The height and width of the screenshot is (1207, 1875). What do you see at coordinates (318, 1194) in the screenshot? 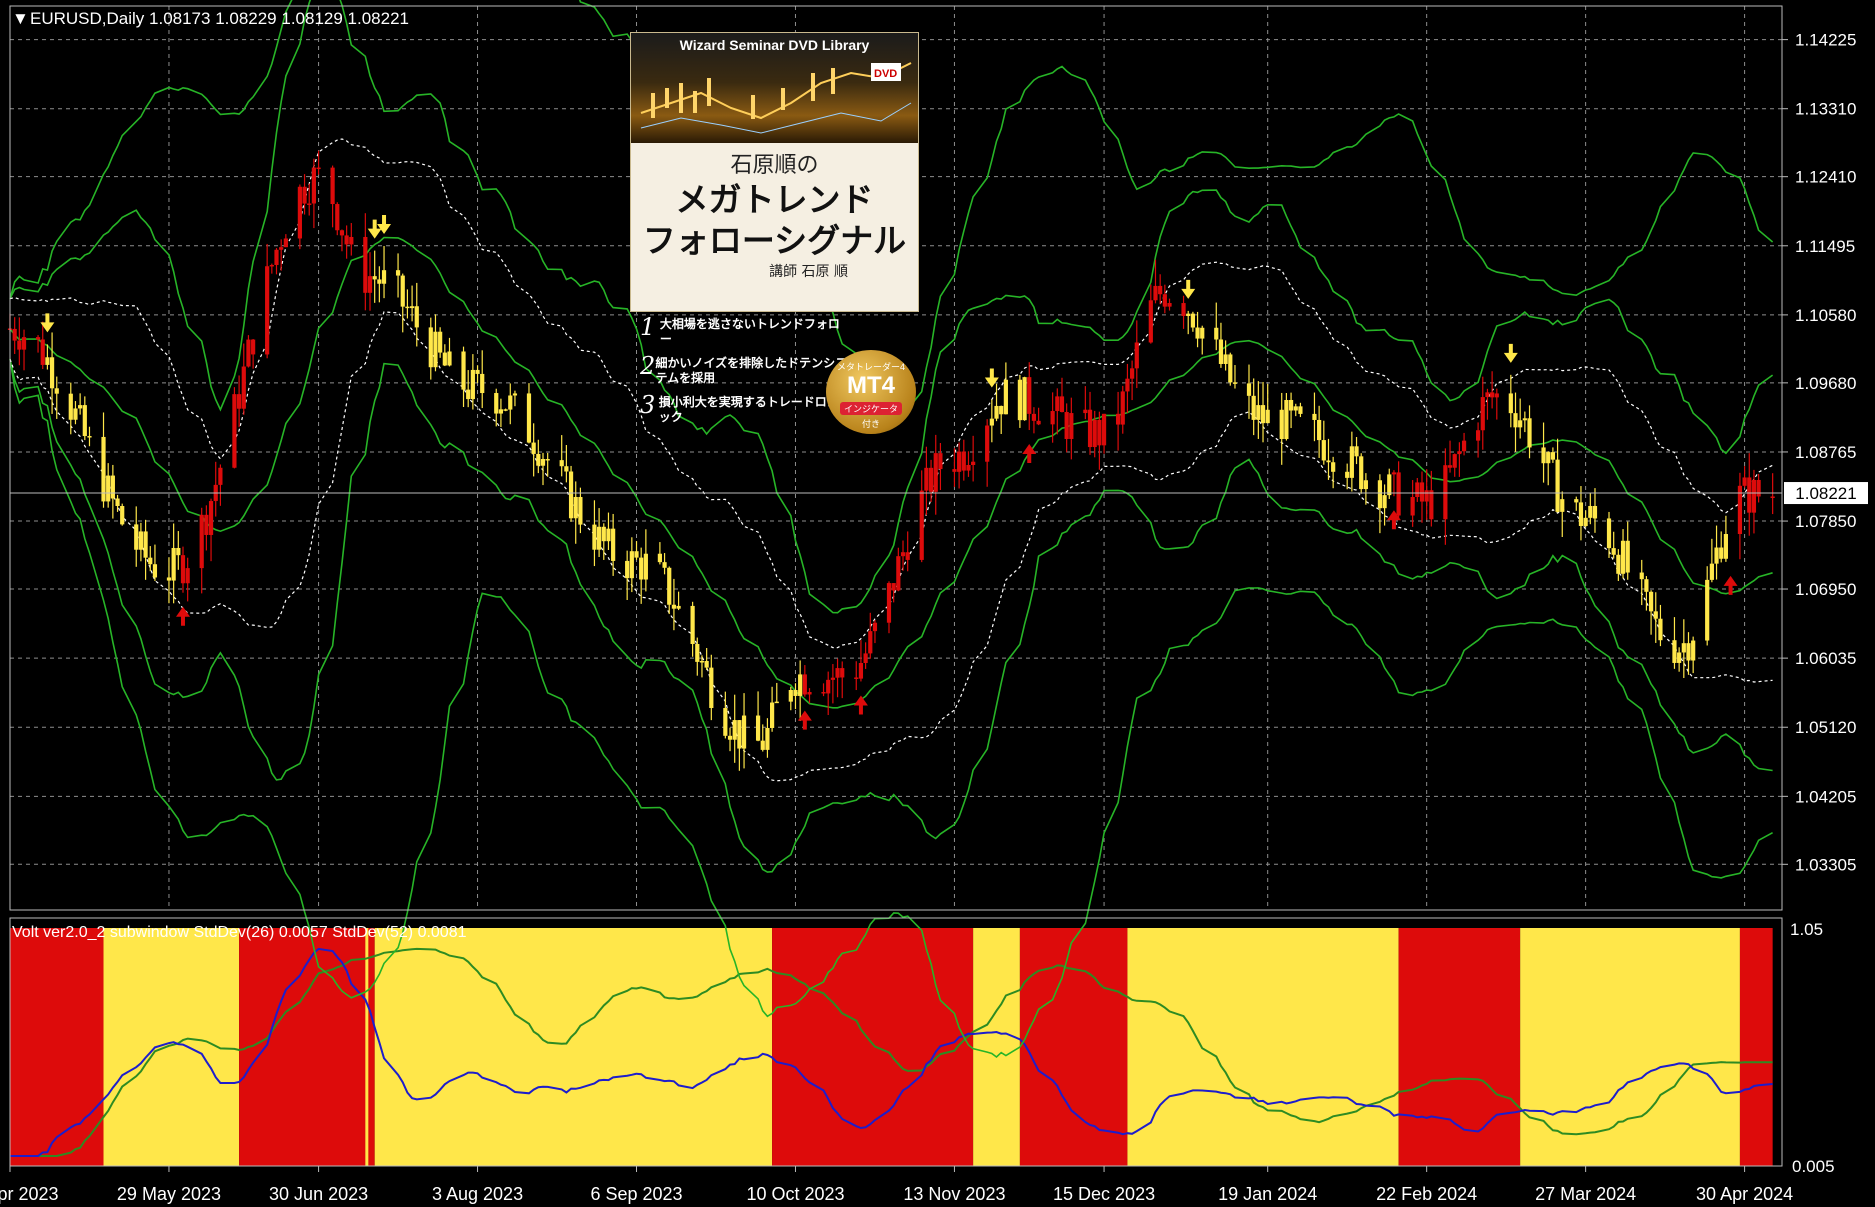
I see `time-tick-label: 30 Jun 2023` at bounding box center [318, 1194].